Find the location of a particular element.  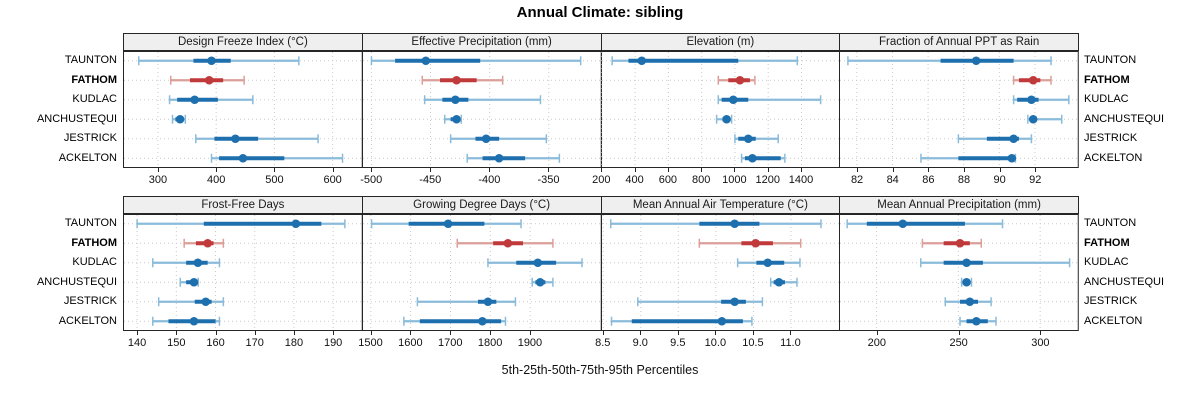

axis-tick-label: -450 is located at coordinates (430, 180).